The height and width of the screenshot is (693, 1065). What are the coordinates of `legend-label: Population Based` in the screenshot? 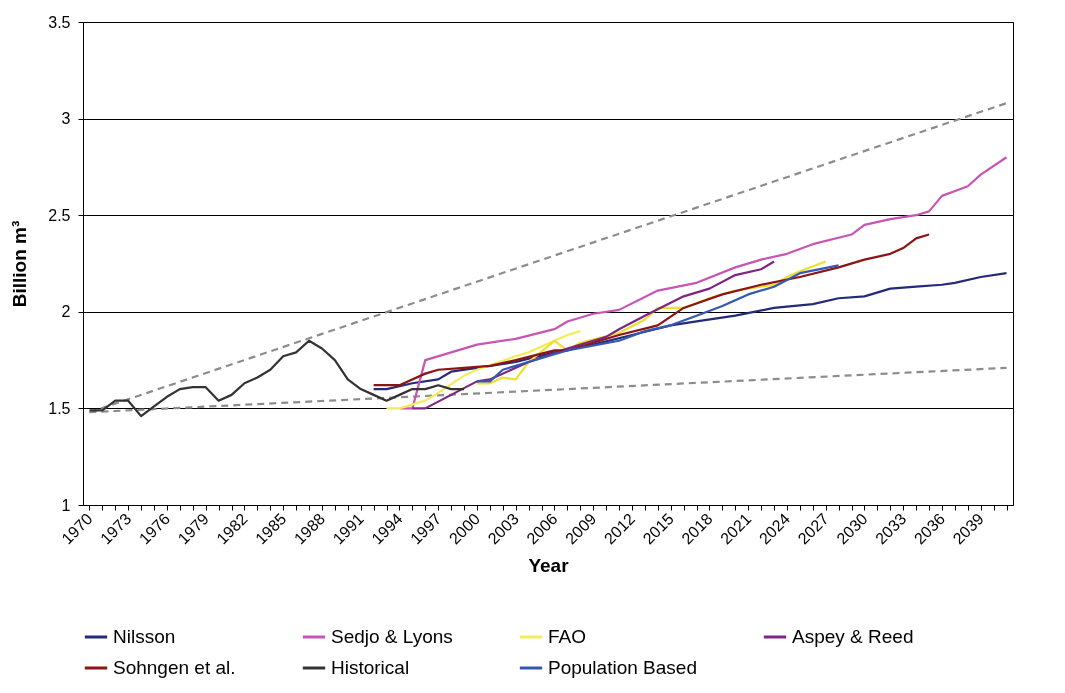 It's located at (622, 667).